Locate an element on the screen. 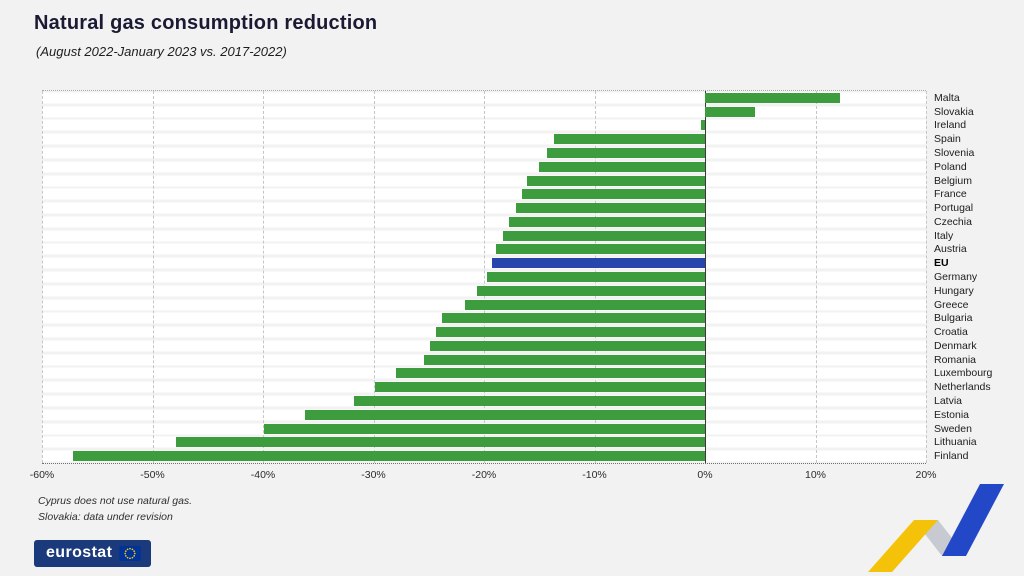  decorative-ribbon is located at coordinates (936, 528).